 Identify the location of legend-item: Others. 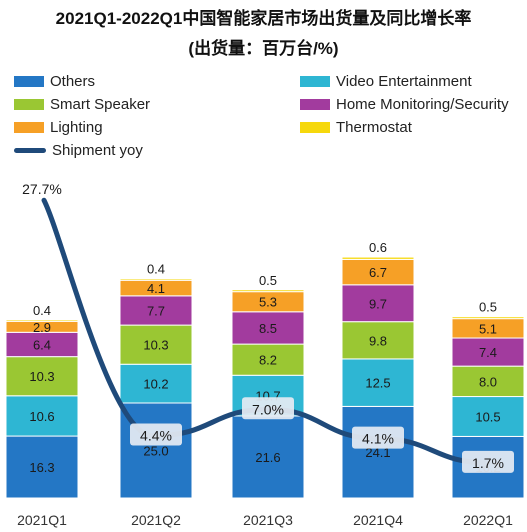
(55, 81).